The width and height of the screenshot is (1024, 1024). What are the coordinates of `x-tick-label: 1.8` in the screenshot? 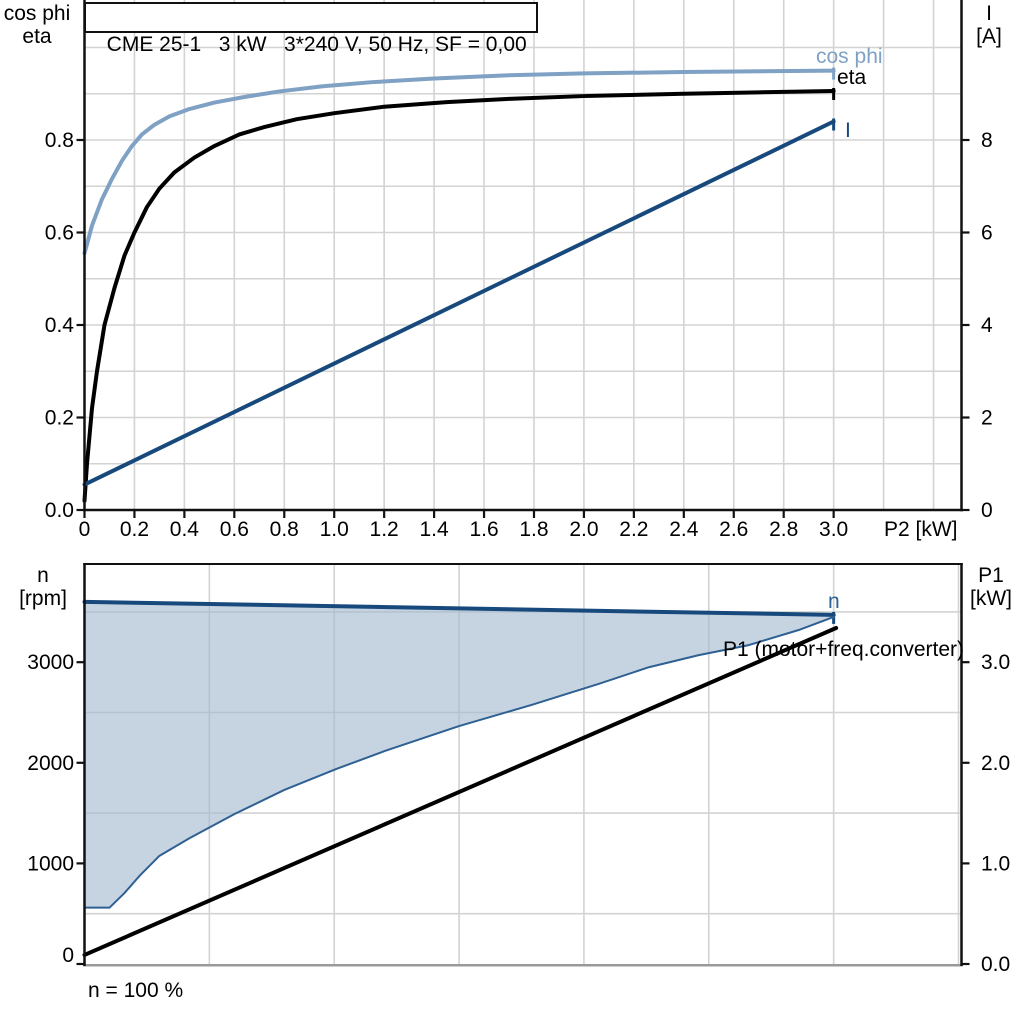 It's located at (533, 529).